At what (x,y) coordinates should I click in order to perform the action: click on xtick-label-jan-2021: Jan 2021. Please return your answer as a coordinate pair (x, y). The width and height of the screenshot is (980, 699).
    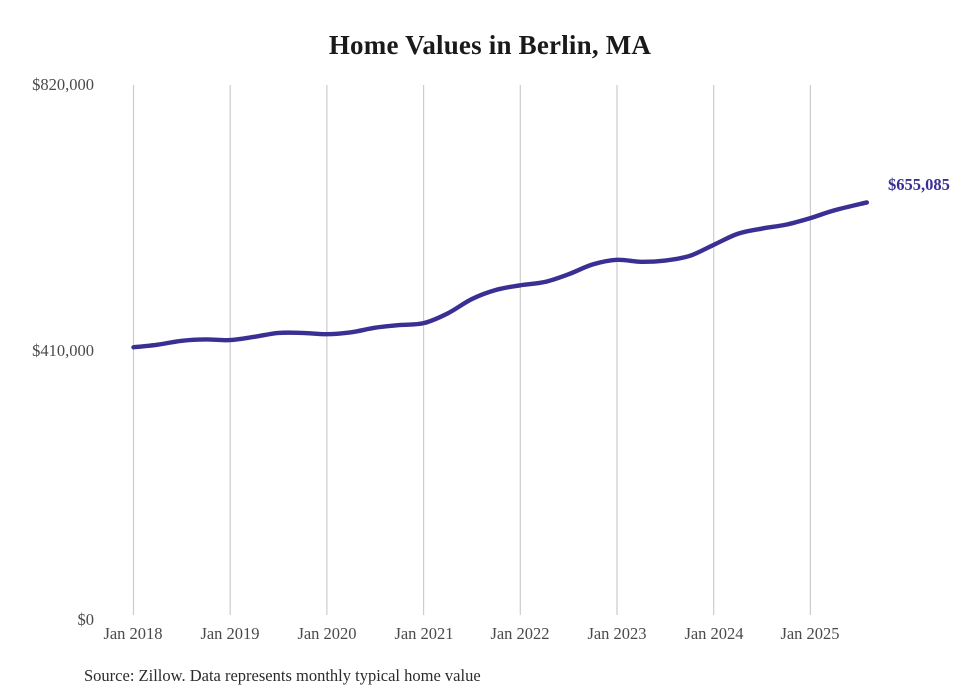
    Looking at the image, I should click on (424, 633).